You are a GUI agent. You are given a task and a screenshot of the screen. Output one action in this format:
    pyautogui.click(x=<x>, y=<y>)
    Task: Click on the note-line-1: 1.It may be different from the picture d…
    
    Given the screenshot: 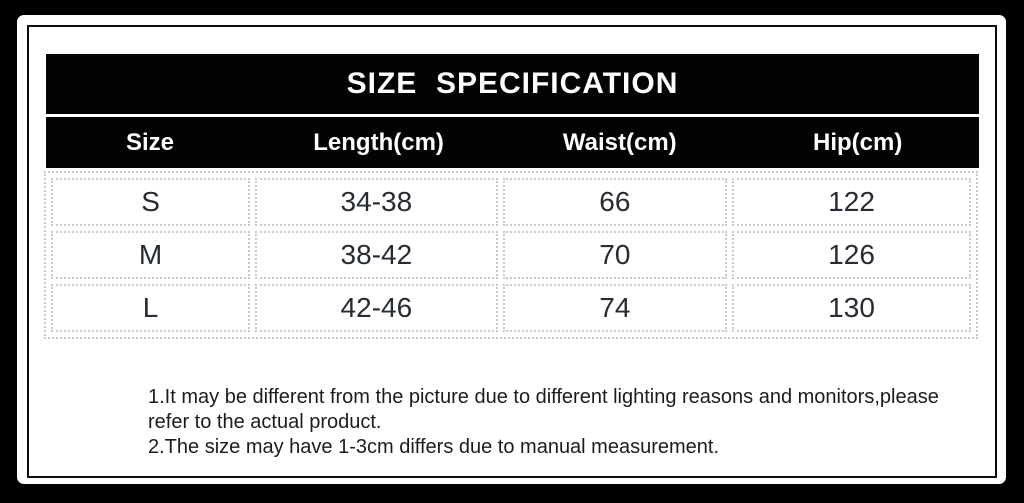 What is the action you would take?
    pyautogui.click(x=543, y=397)
    